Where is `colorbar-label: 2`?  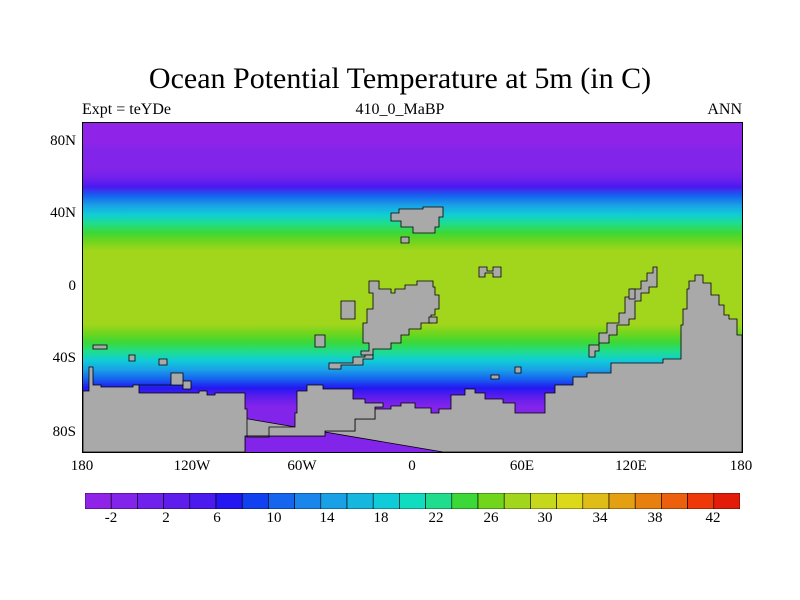
colorbar-label: 2 is located at coordinates (166, 518).